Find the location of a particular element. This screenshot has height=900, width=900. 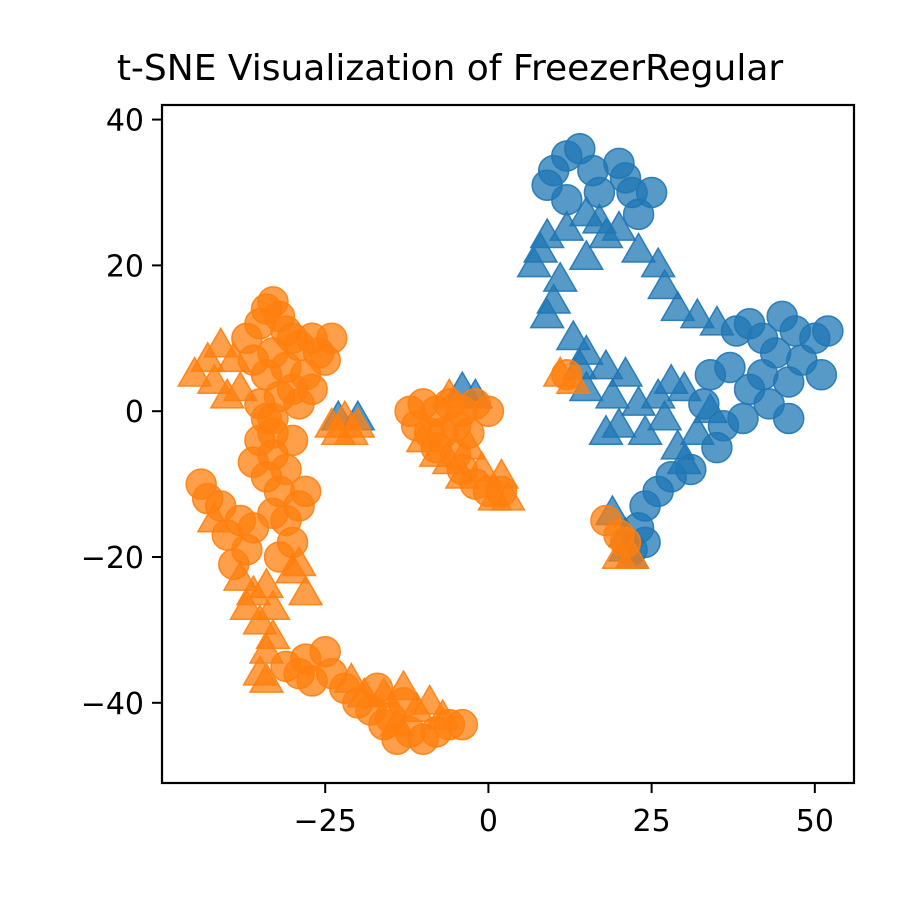

chart-title: t-SNE Visualization of FreezerRegular is located at coordinates (450, 68).